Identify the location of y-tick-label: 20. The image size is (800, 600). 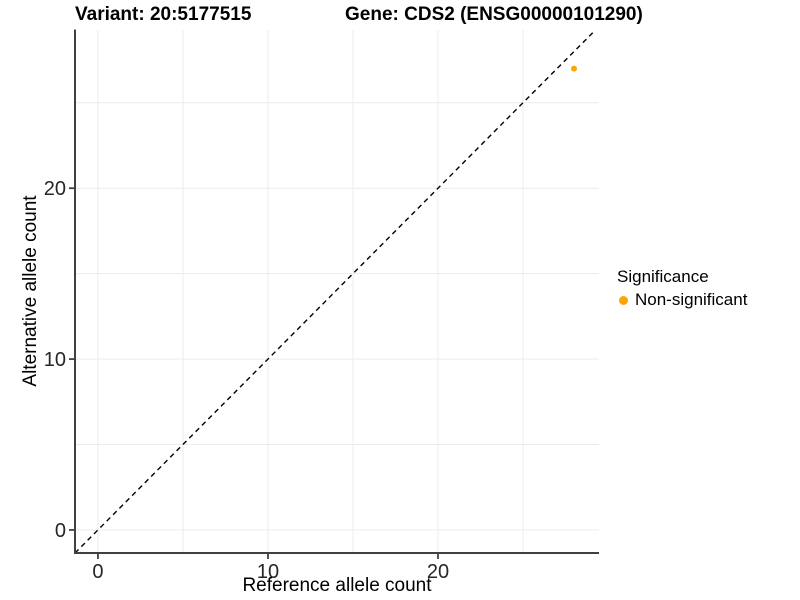
(55, 189).